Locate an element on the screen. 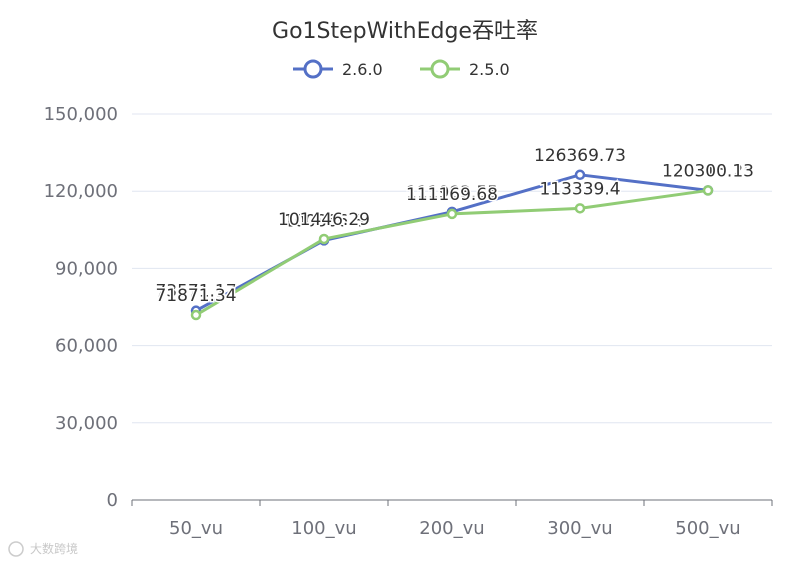 Image resolution: width=810 pixels, height=564 pixels. legend-label-series-2: 2.5.0 is located at coordinates (489, 69).